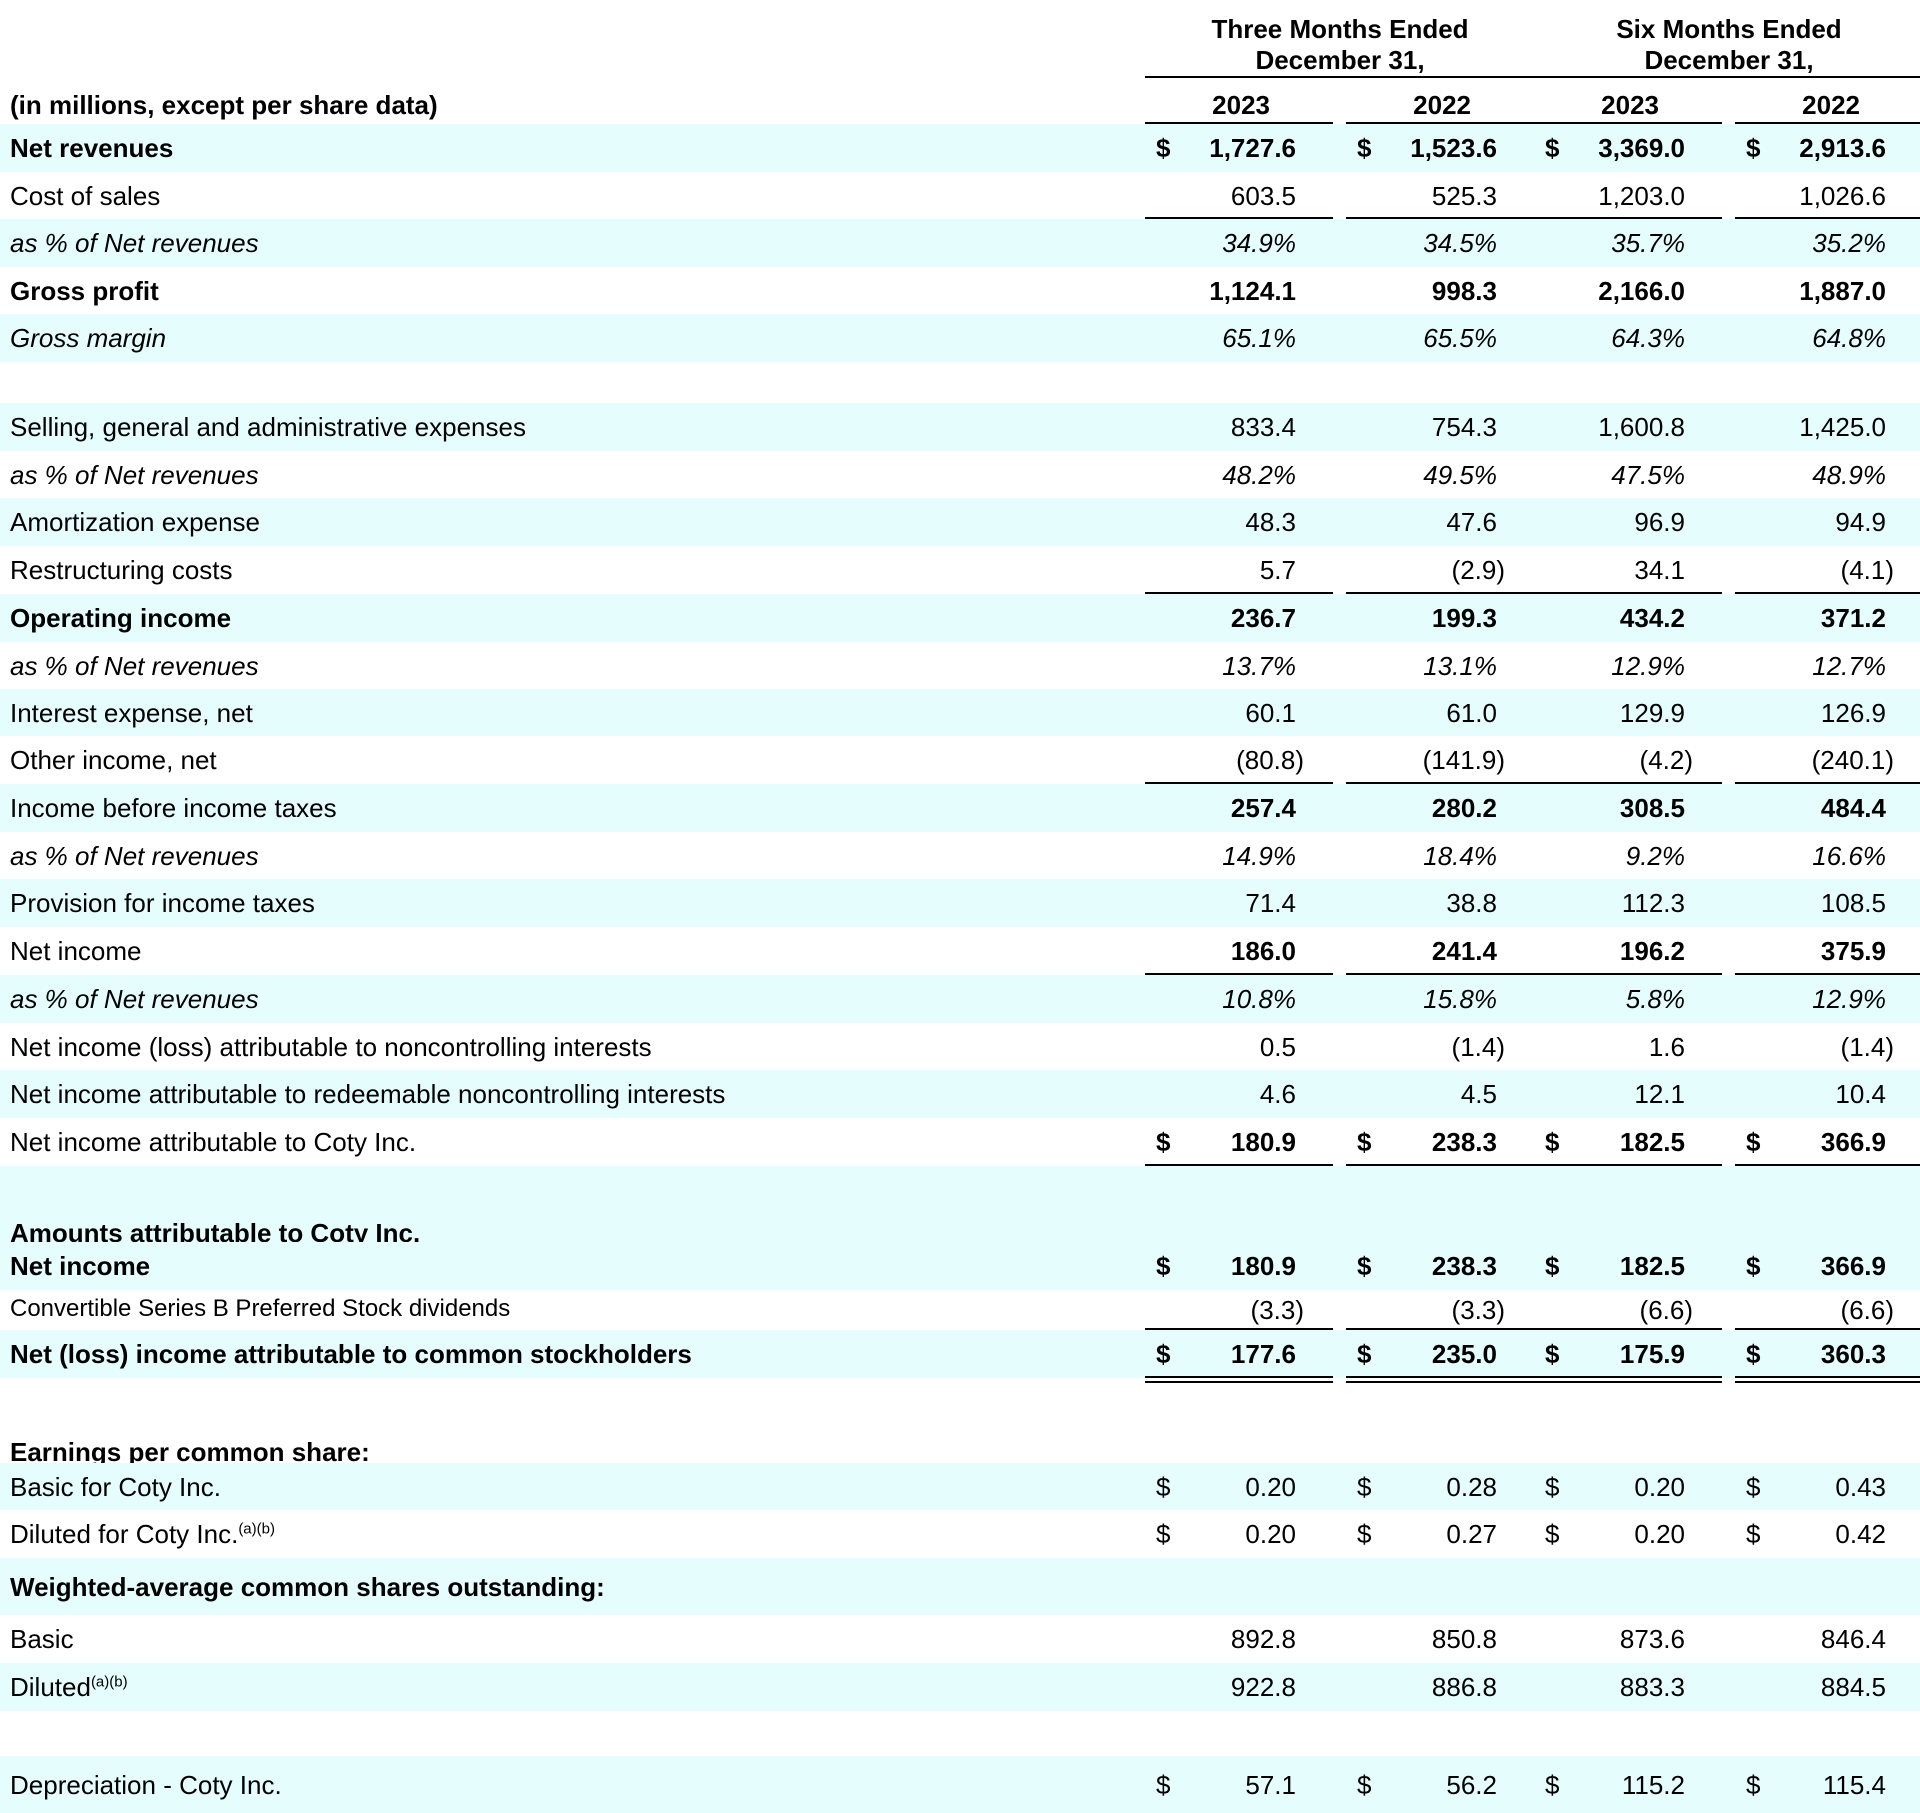 The image size is (1920, 1813). What do you see at coordinates (960, 338) in the screenshot?
I see `table-row: Gross margin 65.1% 65.5% 64.3% 64.8%` at bounding box center [960, 338].